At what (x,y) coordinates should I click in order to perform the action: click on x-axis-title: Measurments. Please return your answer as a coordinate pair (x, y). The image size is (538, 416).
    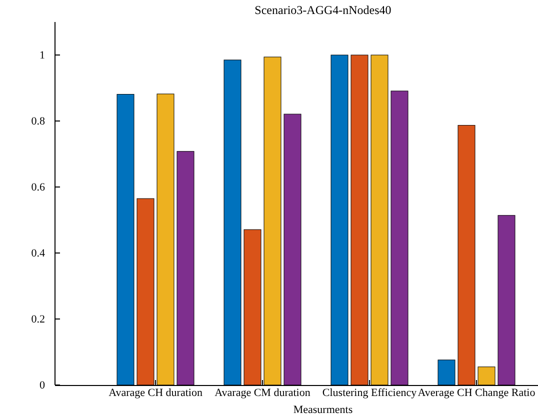
    Looking at the image, I should click on (323, 410).